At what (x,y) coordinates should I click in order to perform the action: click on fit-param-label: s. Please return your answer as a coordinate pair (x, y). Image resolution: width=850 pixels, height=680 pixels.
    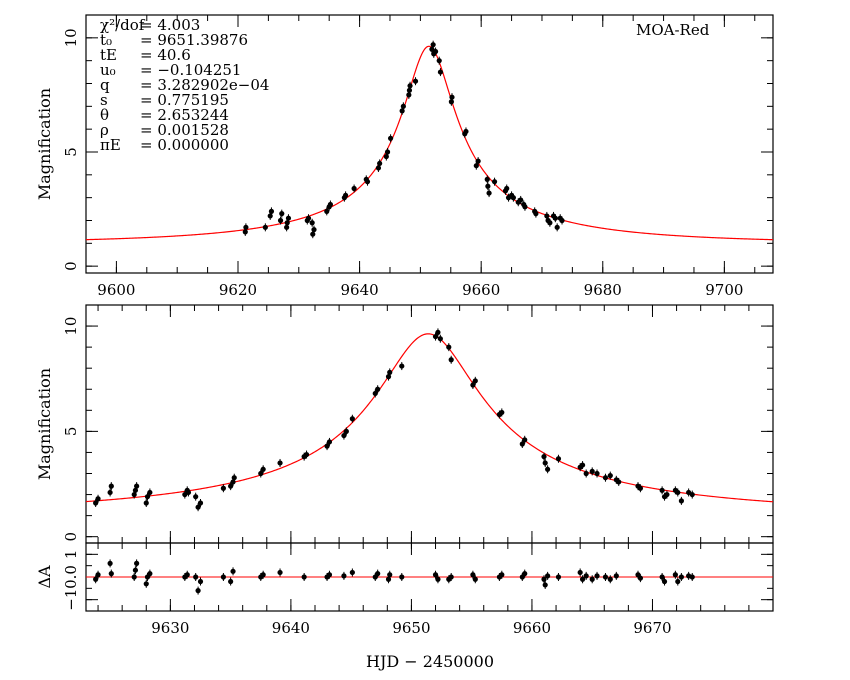
    Looking at the image, I should click on (104, 100).